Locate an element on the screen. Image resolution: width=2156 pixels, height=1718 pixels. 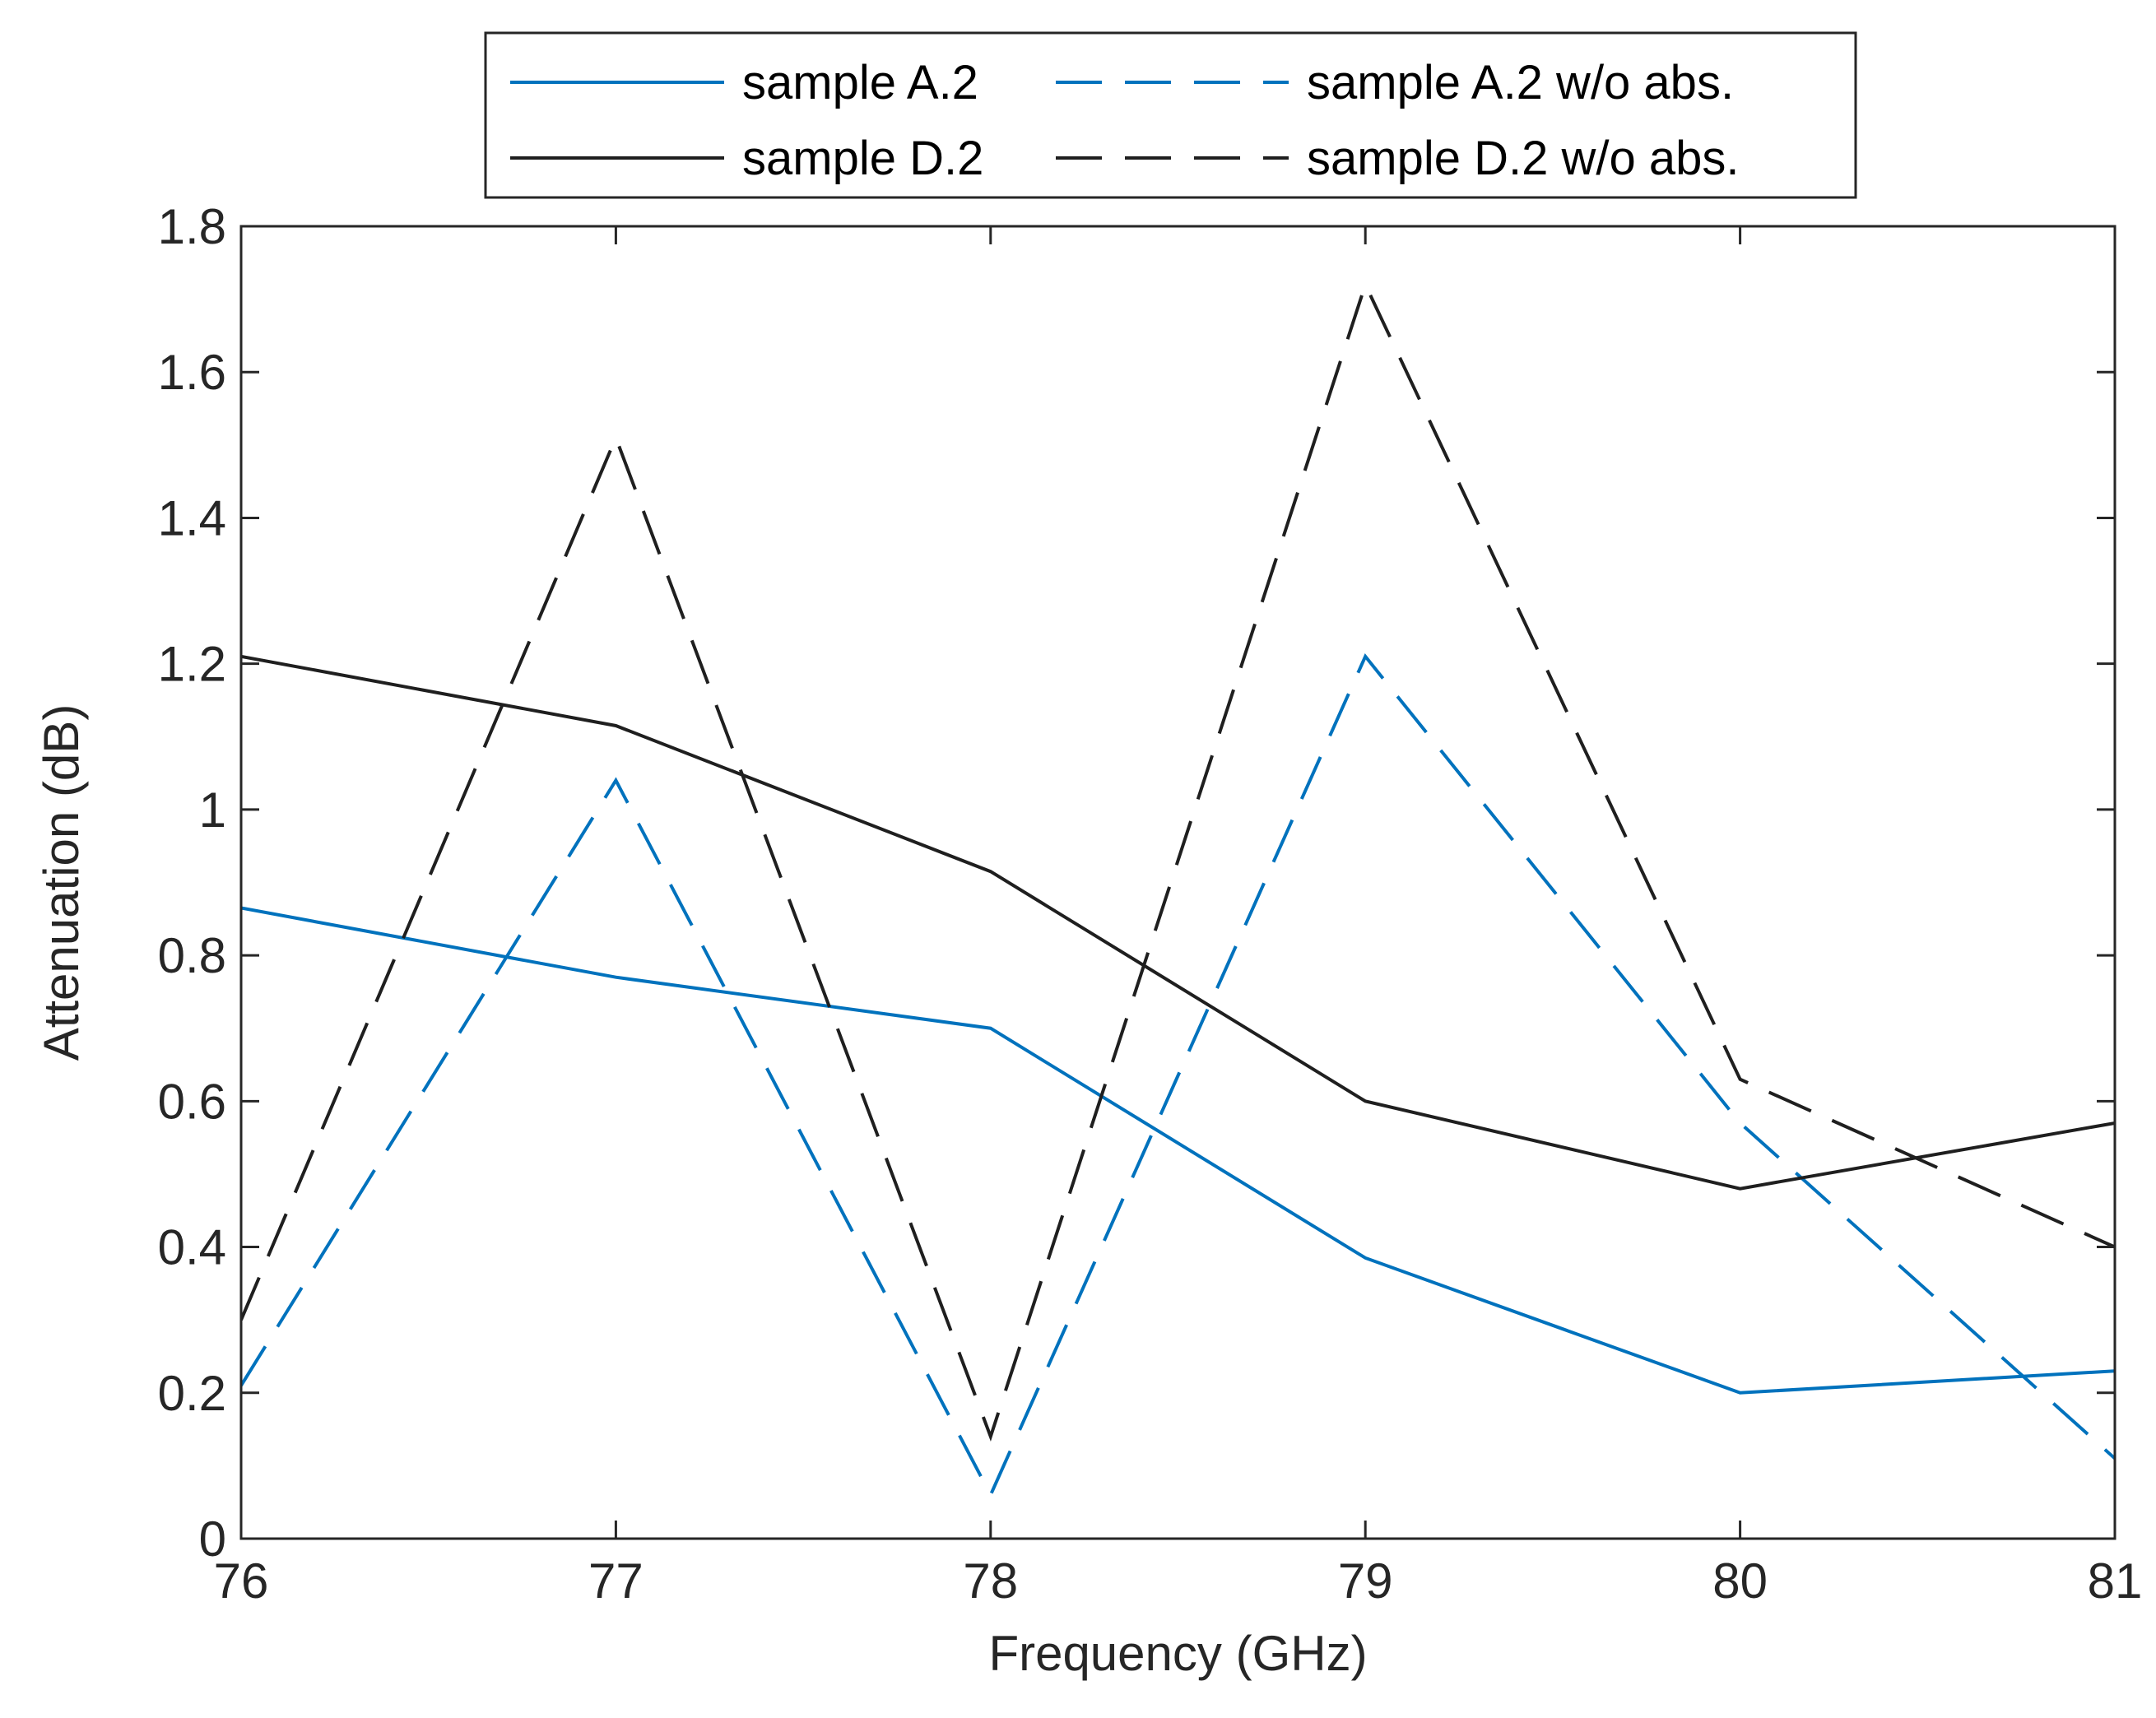
x-tick-label: 79 is located at coordinates (1365, 1581).